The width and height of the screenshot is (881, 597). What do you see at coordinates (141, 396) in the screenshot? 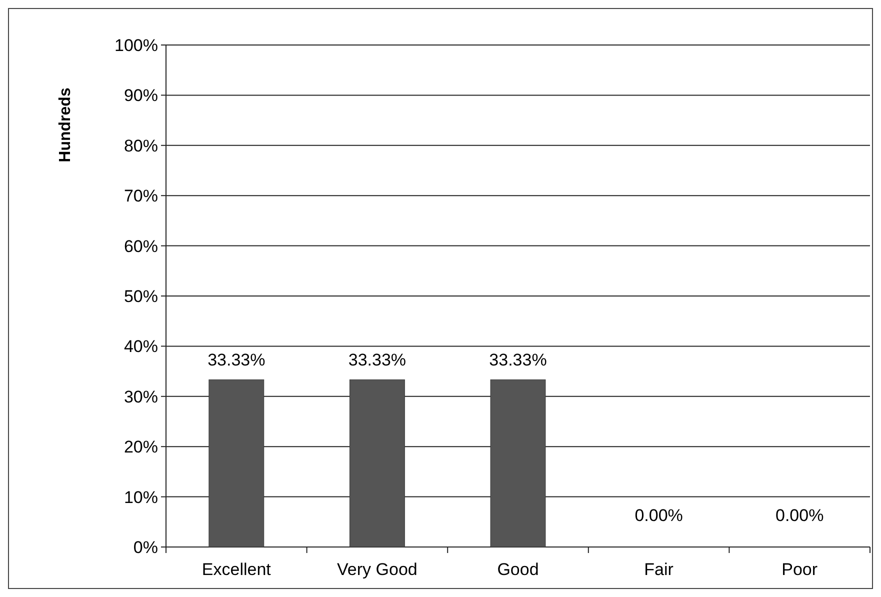
I see `y-tick-label: 30%` at bounding box center [141, 396].